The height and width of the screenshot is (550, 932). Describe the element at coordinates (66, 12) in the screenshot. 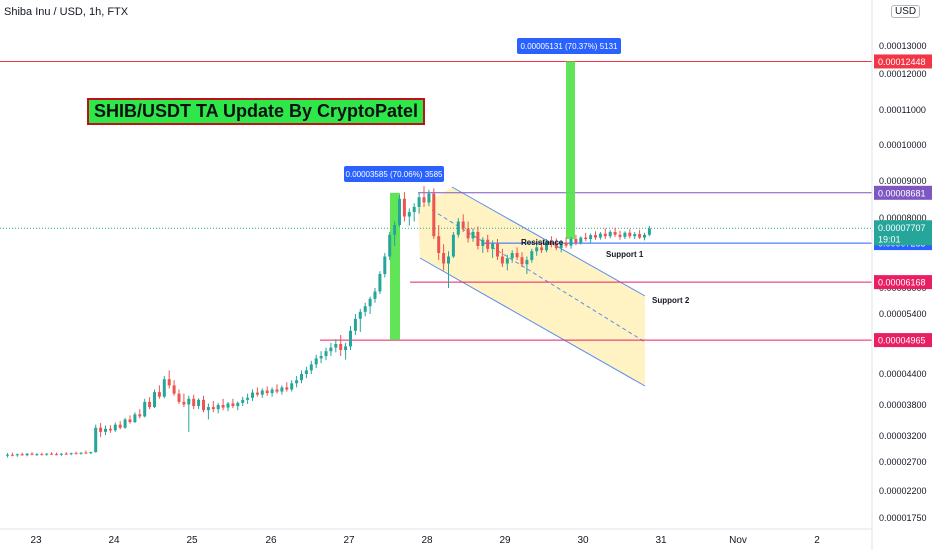

I see `symbol-label: Shiba Inu / USD, 1h, FTX` at that location.